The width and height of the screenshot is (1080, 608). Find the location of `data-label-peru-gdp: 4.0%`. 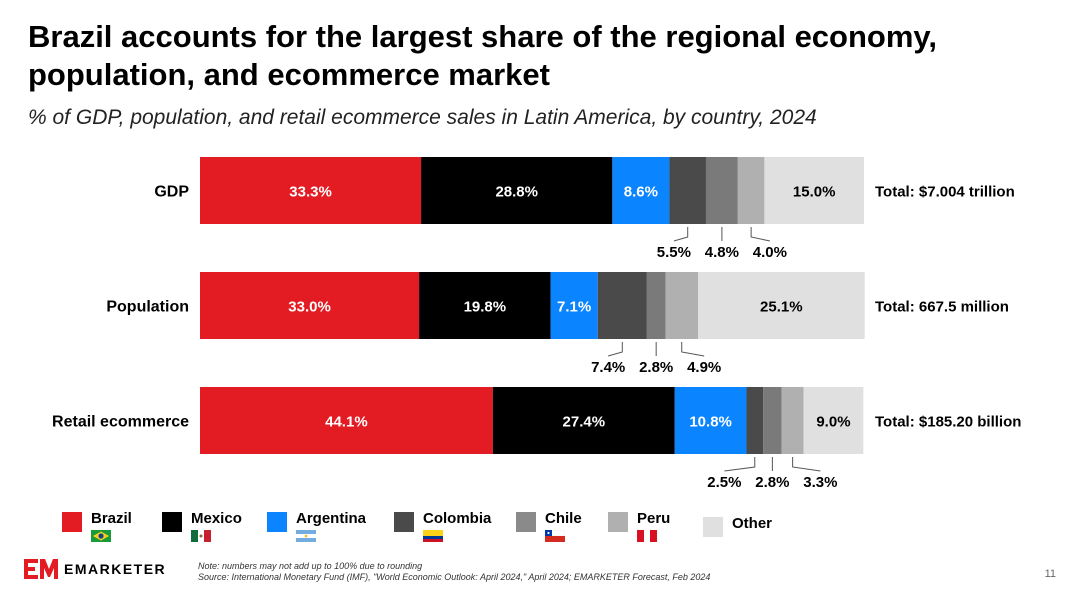

data-label-peru-gdp: 4.0% is located at coordinates (770, 252).